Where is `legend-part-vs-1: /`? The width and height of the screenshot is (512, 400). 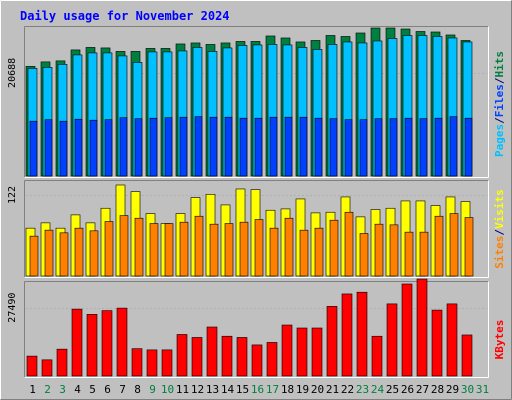 legend-part-vs-1: / is located at coordinates (499, 232).